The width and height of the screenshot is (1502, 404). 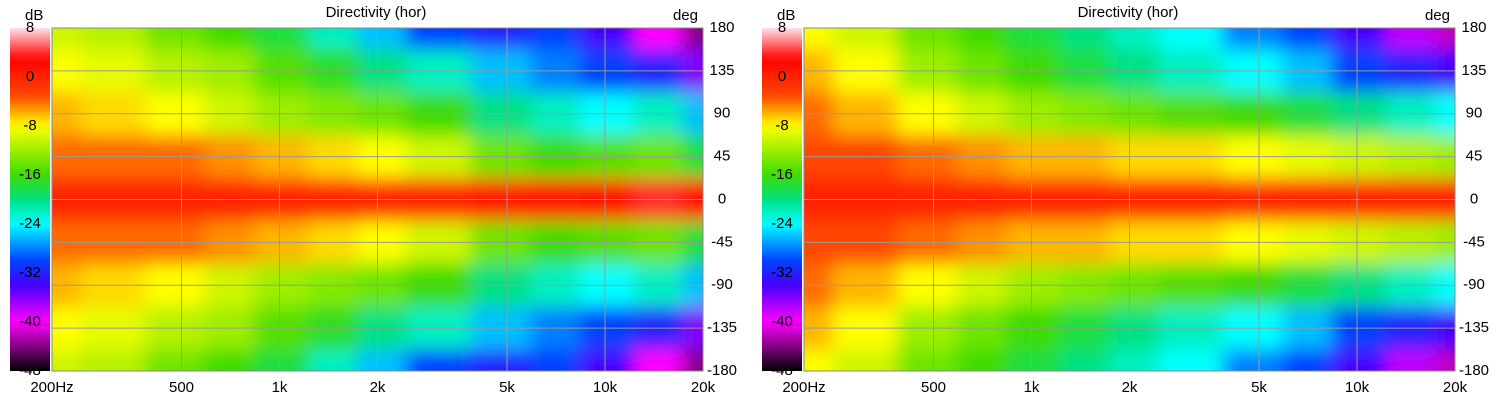 I want to click on y-tick-label: 135, so click(x=1473, y=70).